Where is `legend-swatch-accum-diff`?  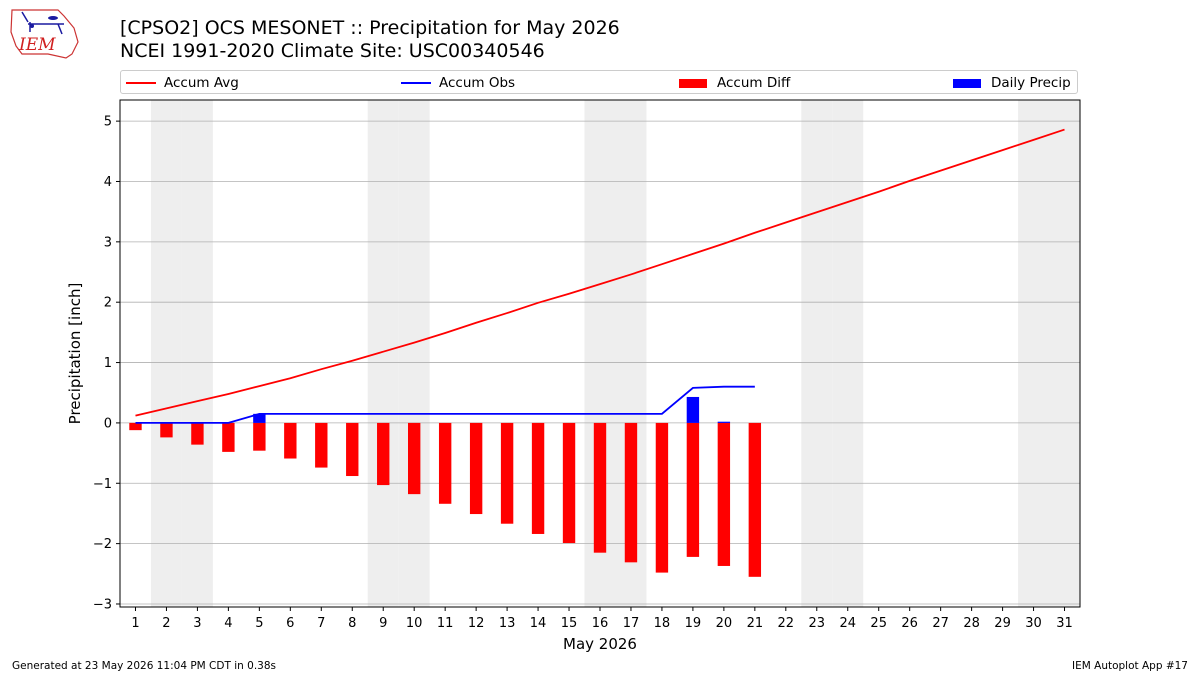
legend-swatch-accum-diff is located at coordinates (693, 83).